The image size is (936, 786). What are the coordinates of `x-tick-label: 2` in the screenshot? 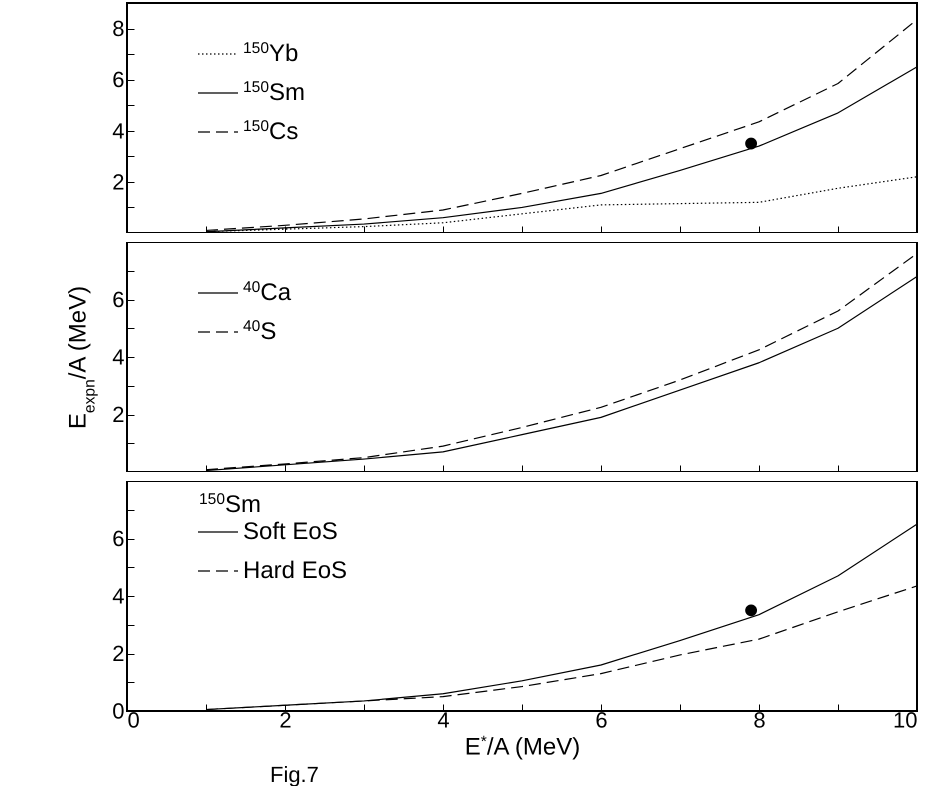 It's located at (285, 720).